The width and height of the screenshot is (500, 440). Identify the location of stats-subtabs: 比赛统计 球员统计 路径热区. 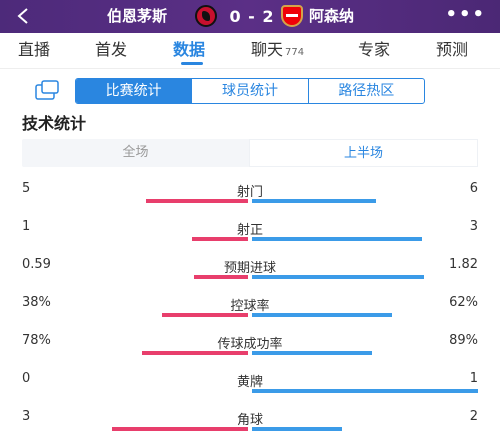
(250, 91).